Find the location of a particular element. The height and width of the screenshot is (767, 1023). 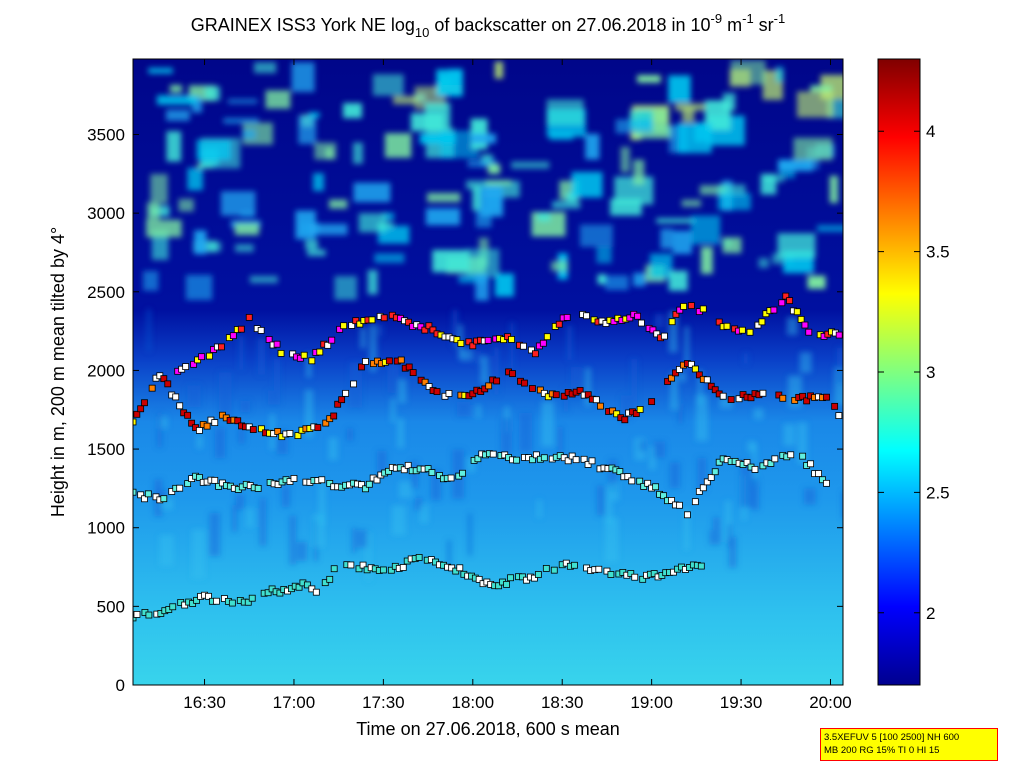

x-axis-label: Time on 27.06.2018, 600 s mean is located at coordinates (488, 729).